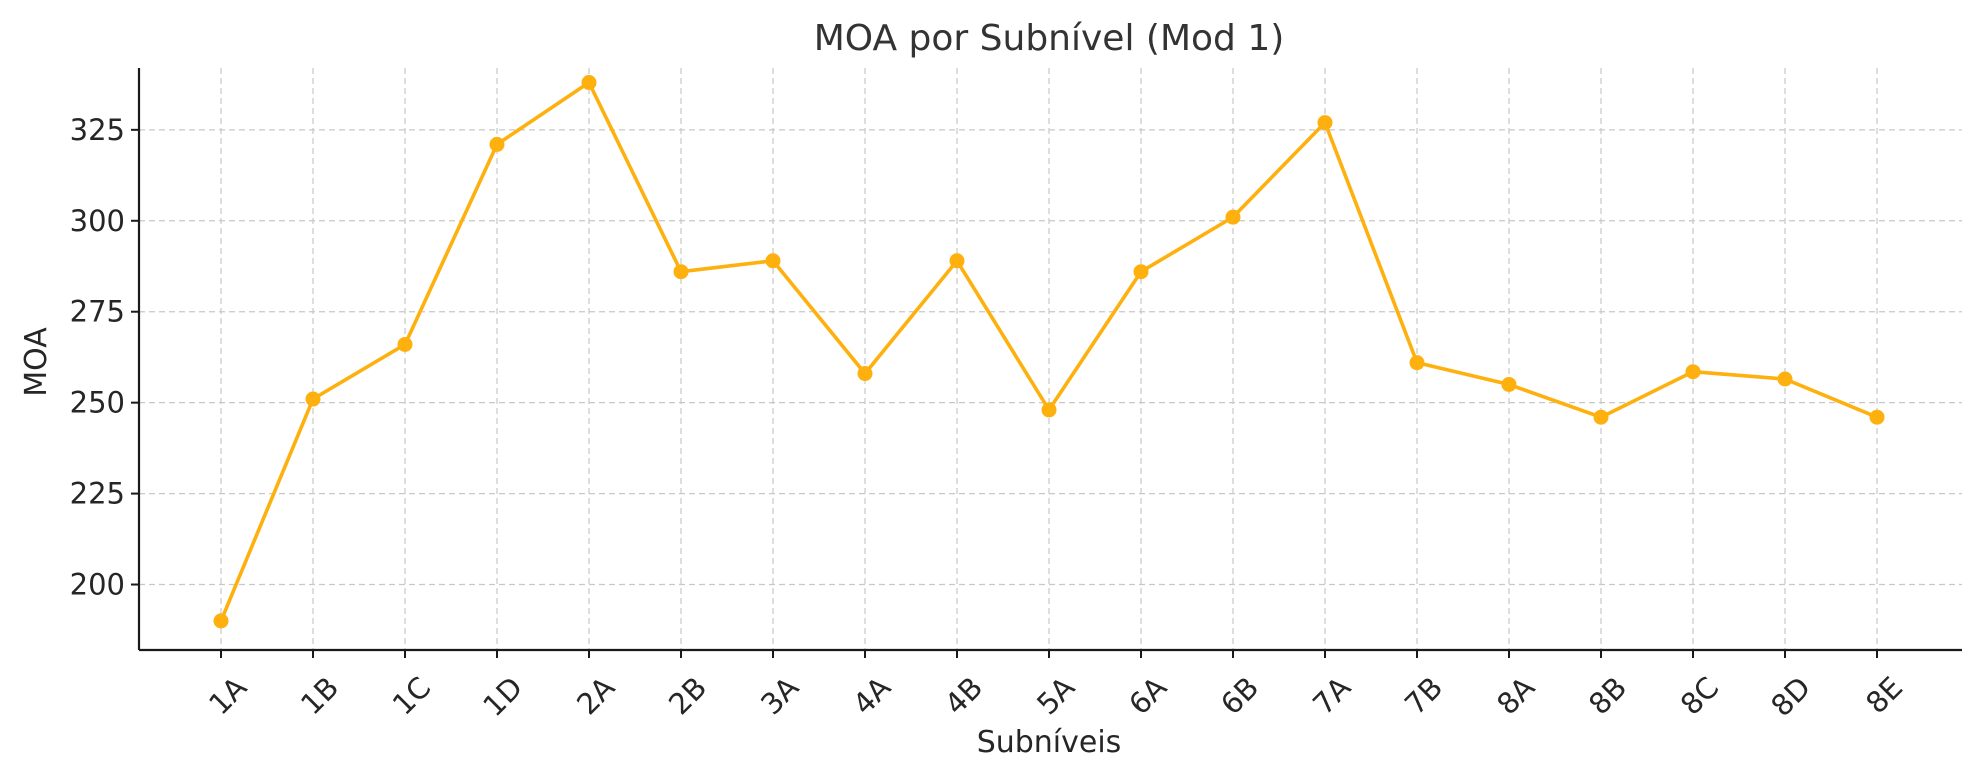 The height and width of the screenshot is (780, 1979). Describe the element at coordinates (97, 312) in the screenshot. I see `y-tick-label: 275` at that location.